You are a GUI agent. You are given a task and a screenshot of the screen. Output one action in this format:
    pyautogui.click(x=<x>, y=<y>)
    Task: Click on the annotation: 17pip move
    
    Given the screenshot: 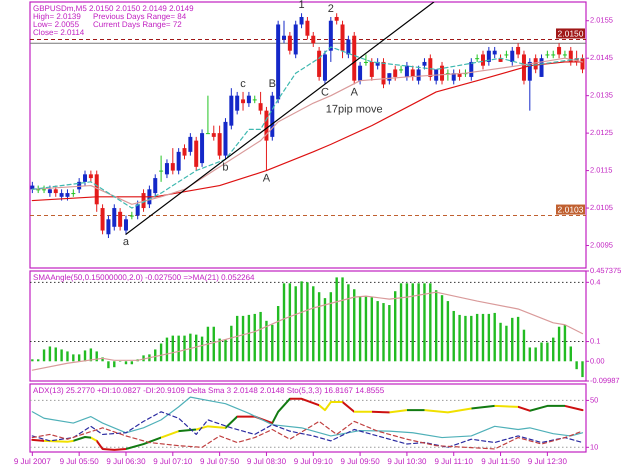 What is the action you would take?
    pyautogui.click(x=354, y=109)
    